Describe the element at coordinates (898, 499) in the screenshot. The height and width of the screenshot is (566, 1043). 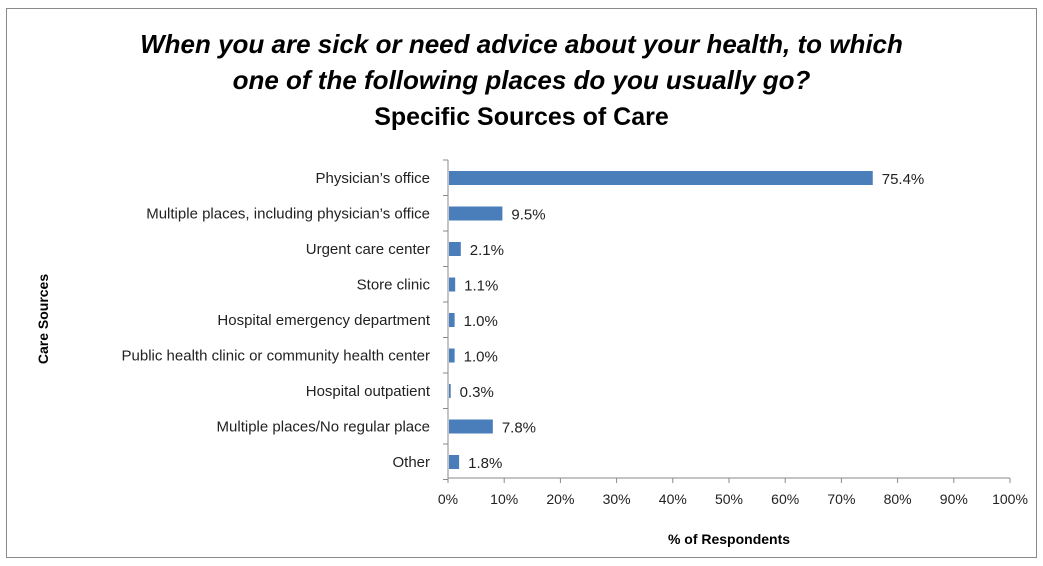
I see `x-tick-label: 80%` at that location.